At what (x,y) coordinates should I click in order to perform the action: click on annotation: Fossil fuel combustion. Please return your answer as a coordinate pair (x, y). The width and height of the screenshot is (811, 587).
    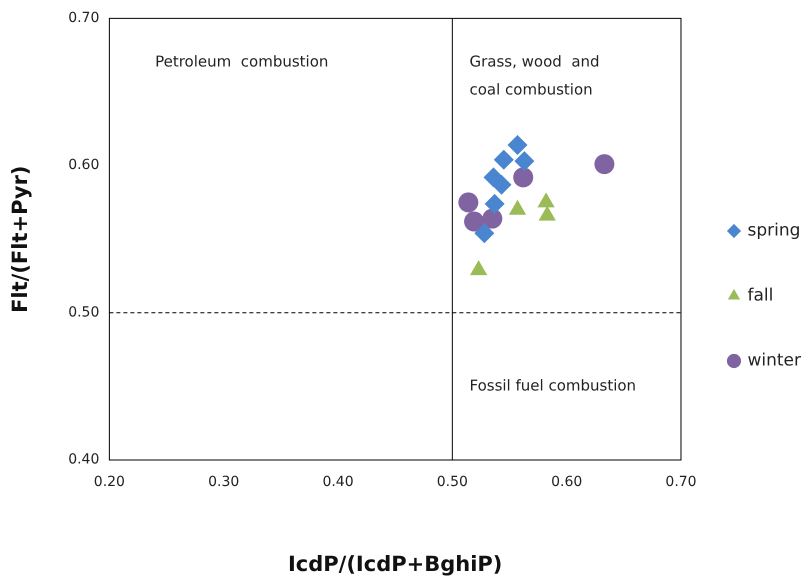
    Looking at the image, I should click on (552, 385).